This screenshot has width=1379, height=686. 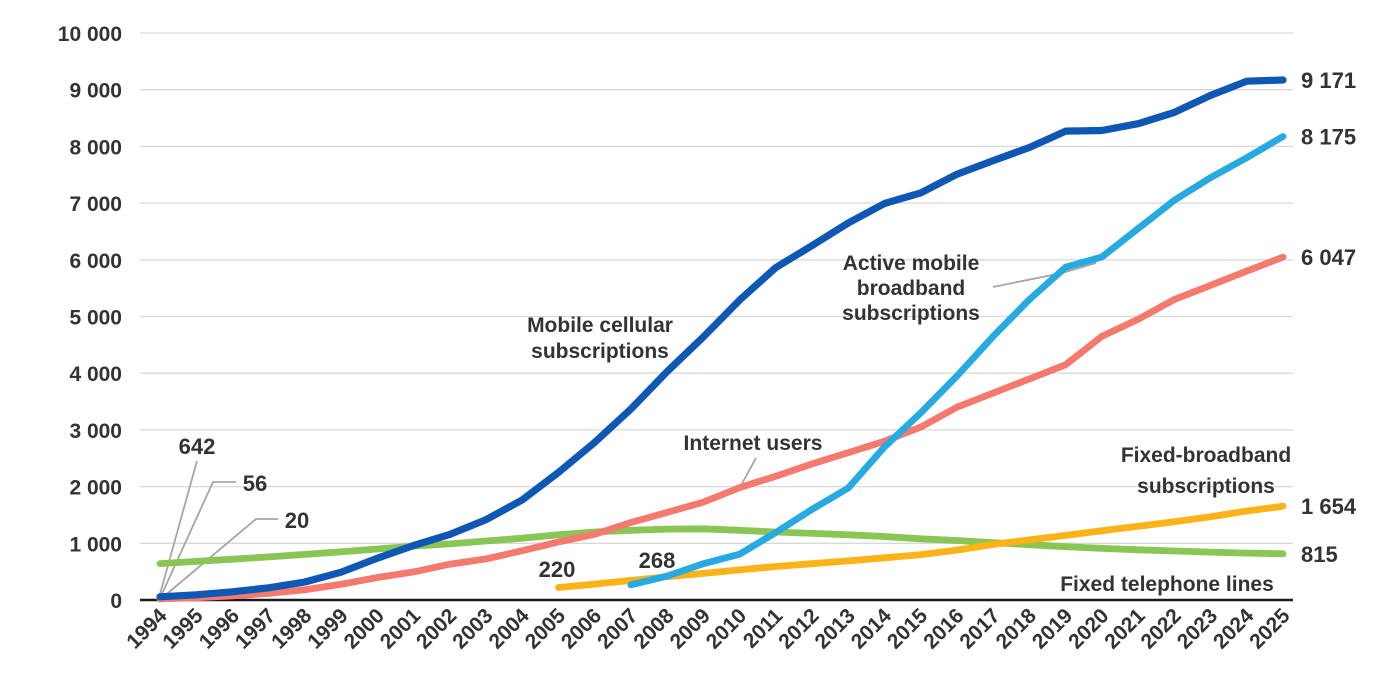 What do you see at coordinates (1161, 628) in the screenshot?
I see `x-axis-label: 2022` at bounding box center [1161, 628].